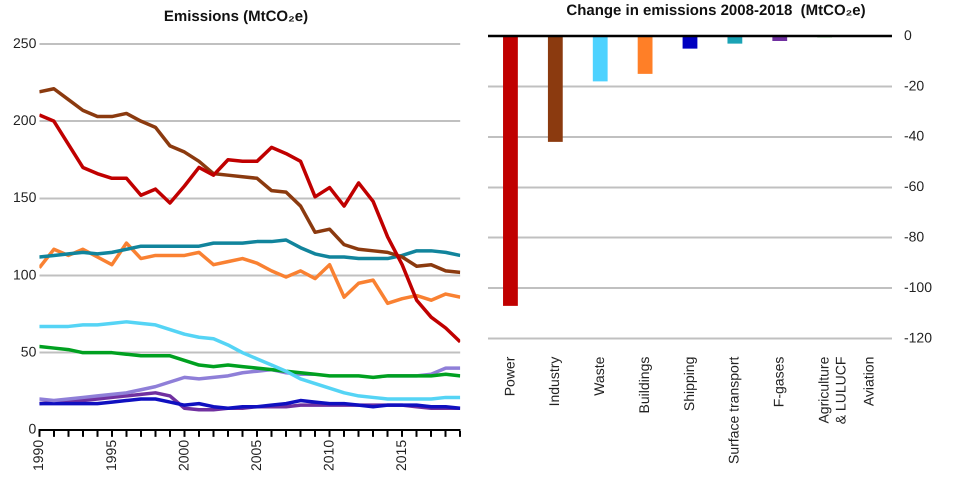  Describe the element at coordinates (25, 274) in the screenshot. I see `y-tick-label: 100` at that location.